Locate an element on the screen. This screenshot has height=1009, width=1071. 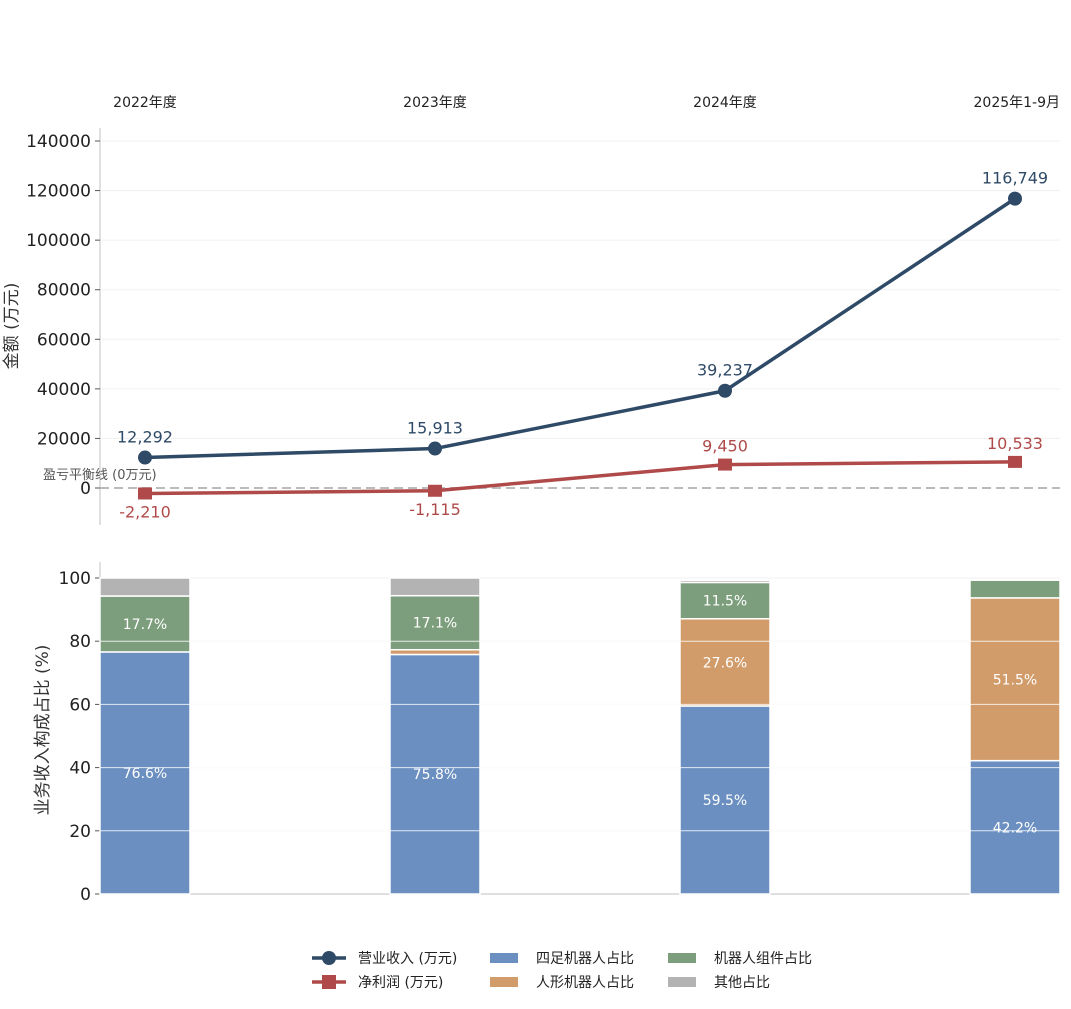
net-profit-data-label: -1,115 is located at coordinates (435, 509).